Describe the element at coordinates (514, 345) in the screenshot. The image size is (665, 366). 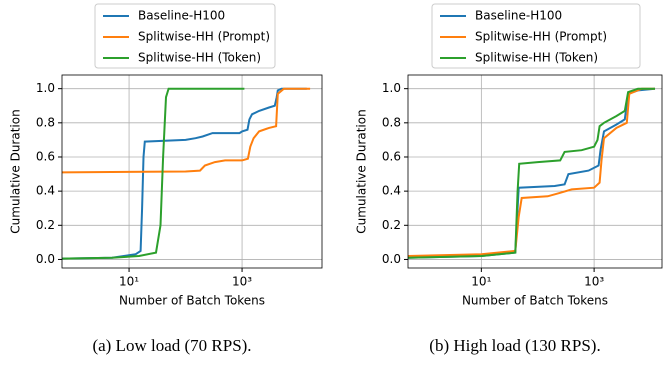
I see `caption: (b) High load (130 RPS).` at that location.